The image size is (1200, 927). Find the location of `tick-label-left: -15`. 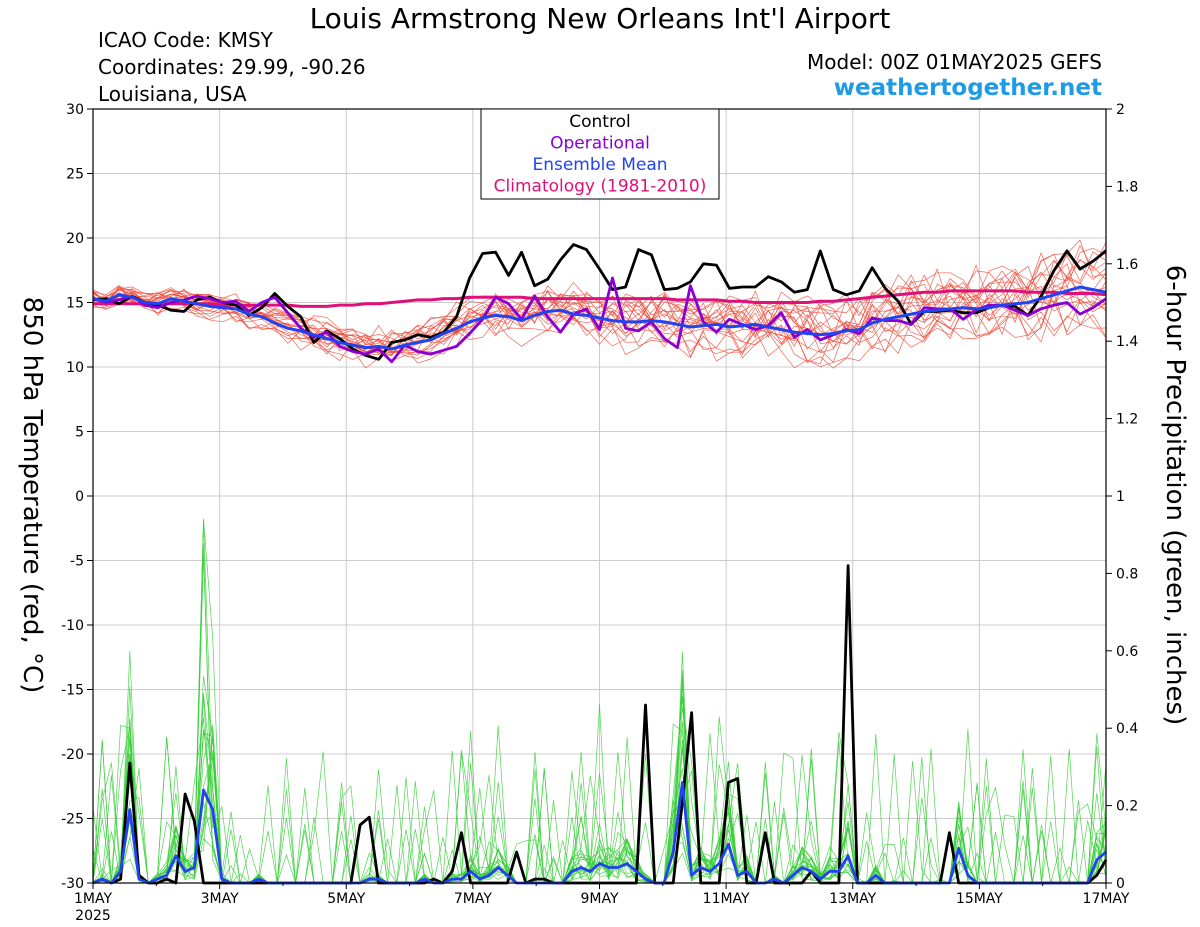

tick-label-left: -15 is located at coordinates (72, 691).